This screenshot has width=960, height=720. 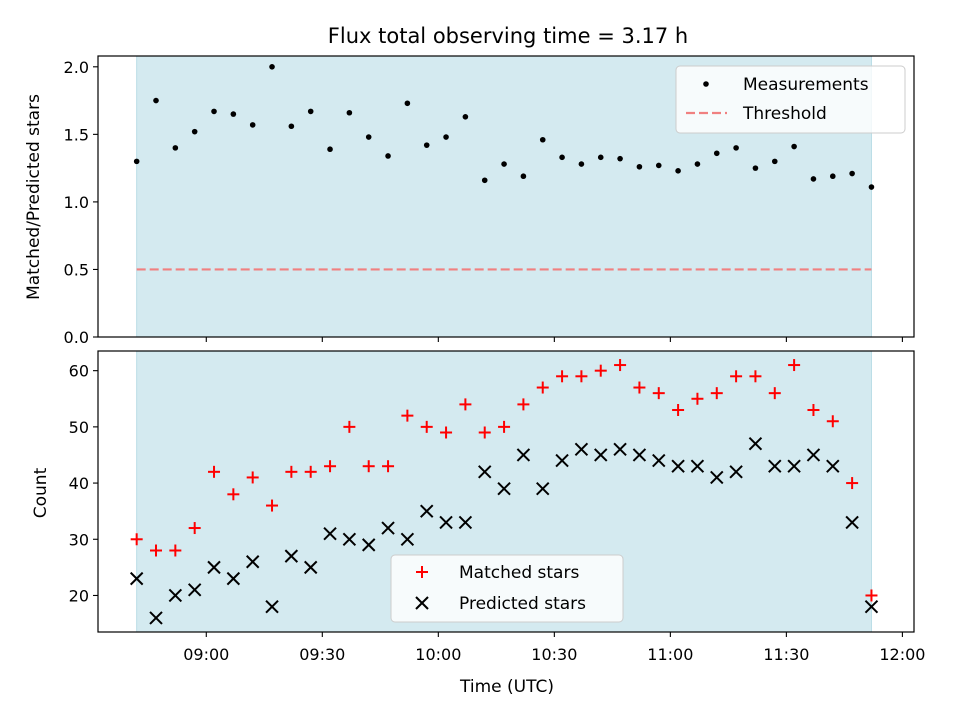 What do you see at coordinates (83, 483) in the screenshot?
I see `bottom-y-axis: 20 30 40 50 60` at bounding box center [83, 483].